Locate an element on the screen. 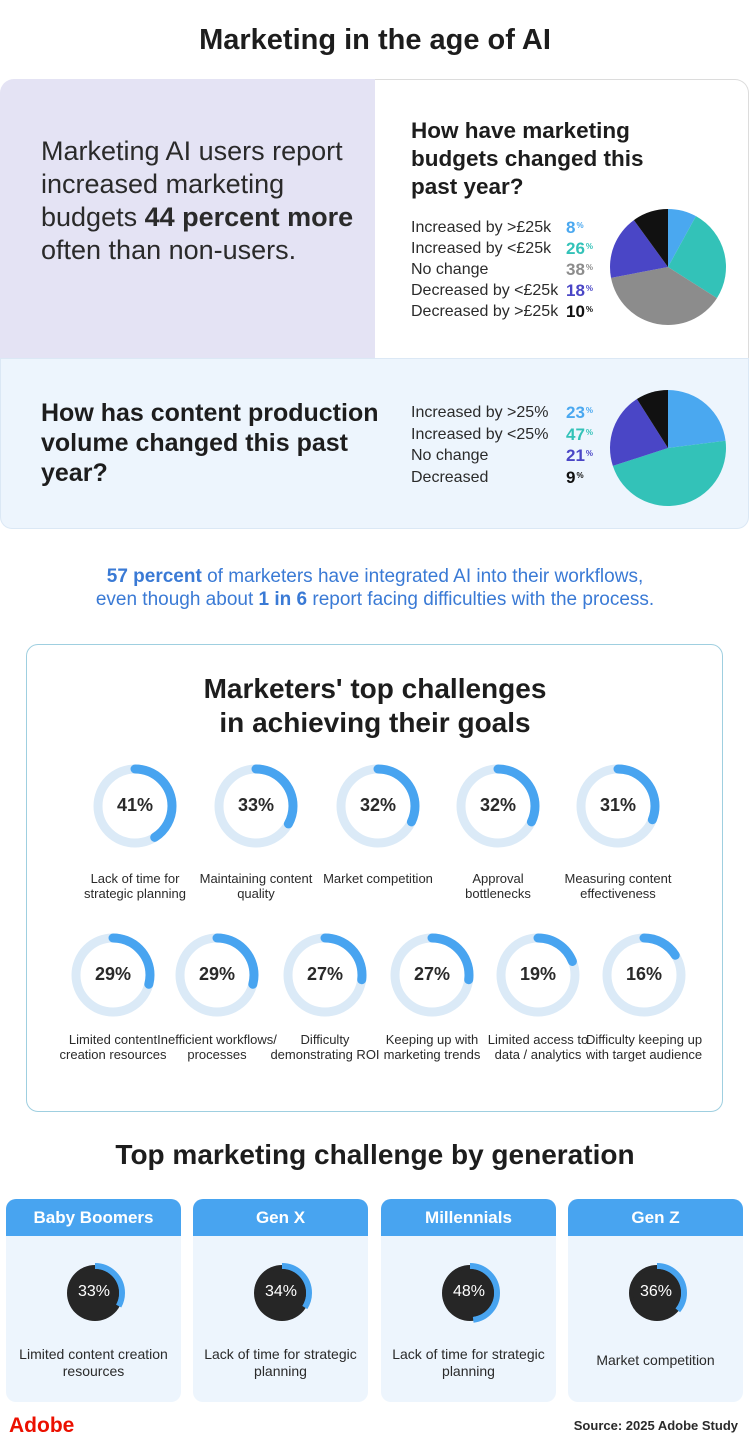  challenge-percent: 29% is located at coordinates (113, 974).